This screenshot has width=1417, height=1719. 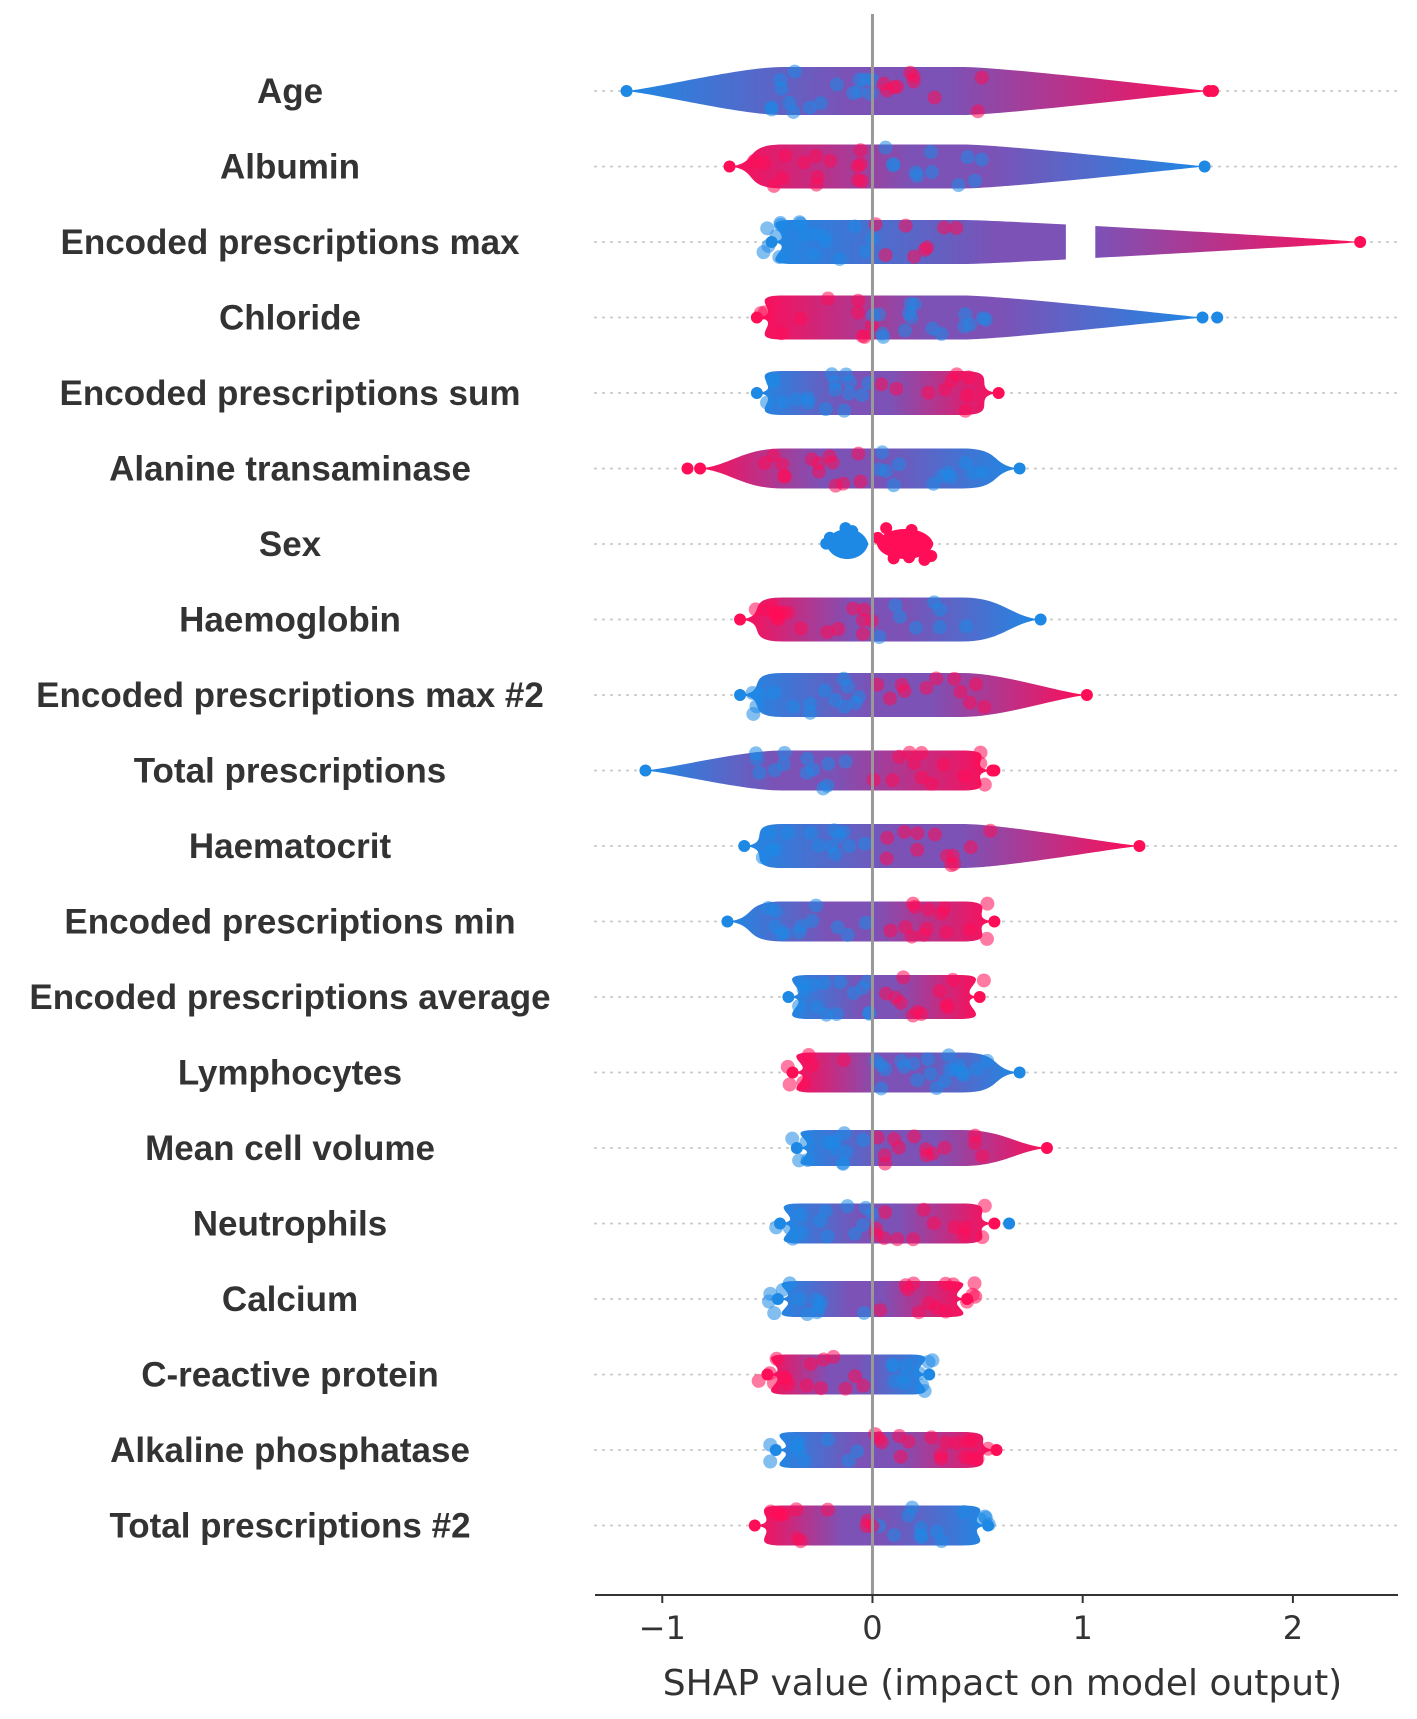 I want to click on feature-label: Age, so click(x=290, y=91).